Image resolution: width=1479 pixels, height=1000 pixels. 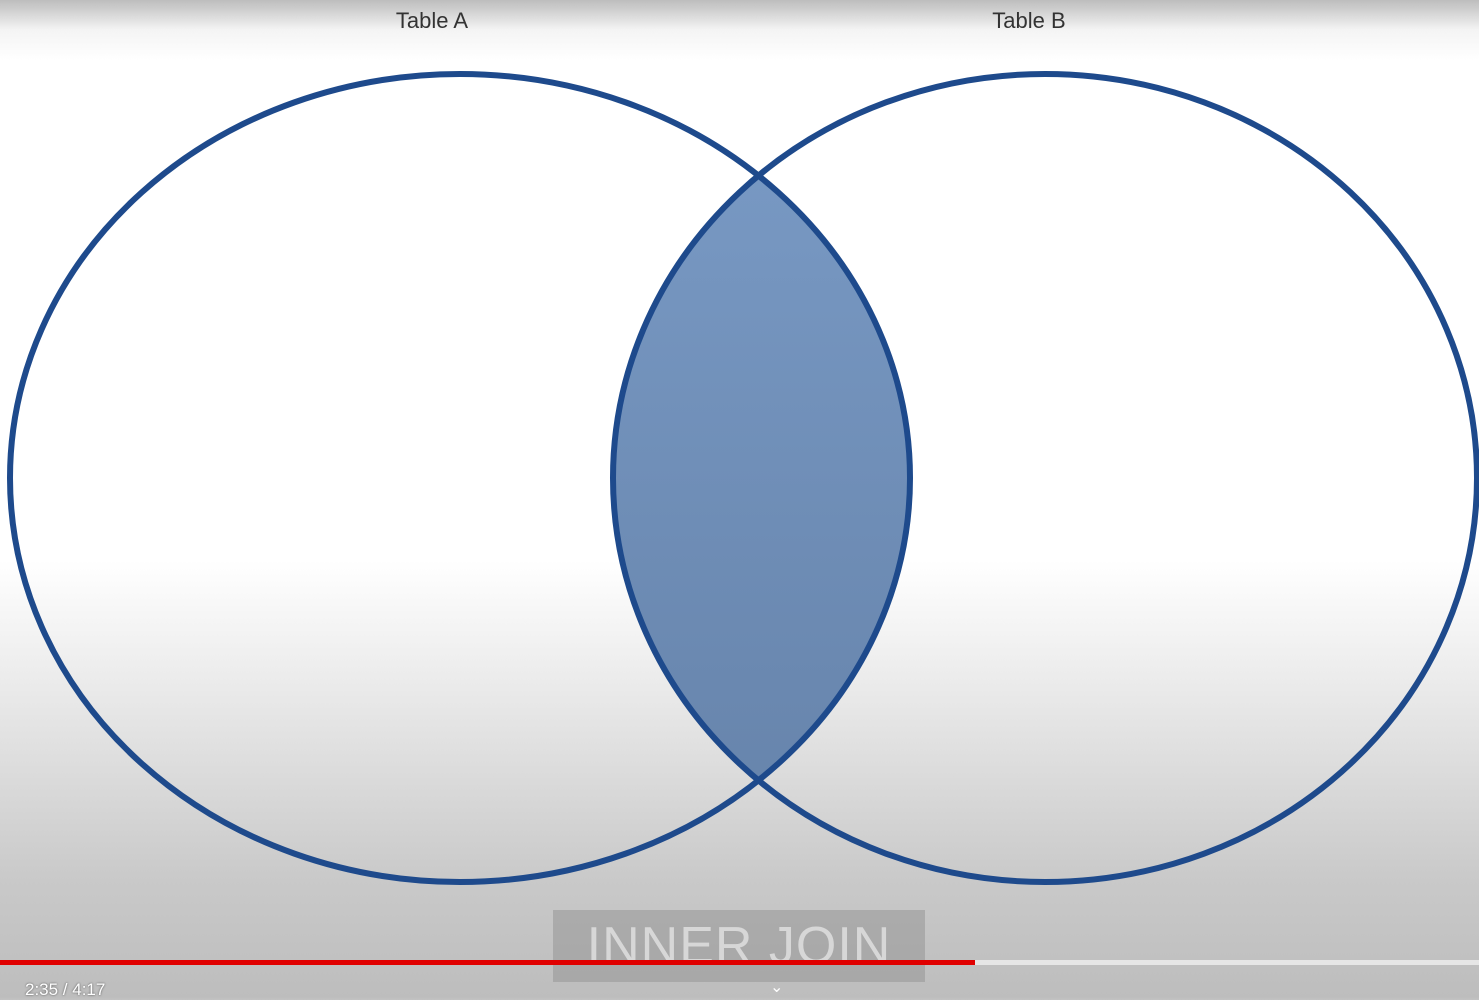 I want to click on progress-bar, so click(x=739, y=962).